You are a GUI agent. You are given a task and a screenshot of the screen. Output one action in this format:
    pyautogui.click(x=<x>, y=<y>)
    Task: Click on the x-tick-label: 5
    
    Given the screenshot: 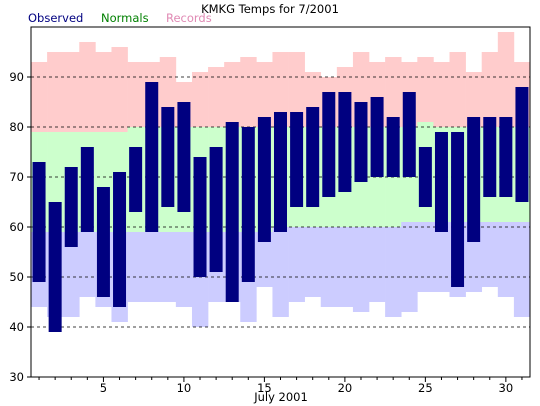 What is the action you would take?
    pyautogui.click(x=103, y=388)
    